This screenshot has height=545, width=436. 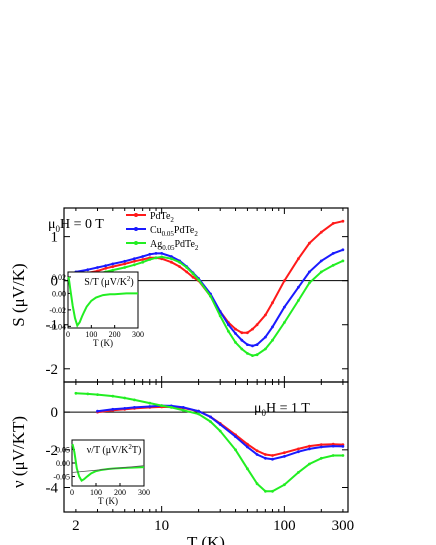 What do you see at coordinates (136, 243) in the screenshot?
I see `legend-marker` at bounding box center [136, 243].